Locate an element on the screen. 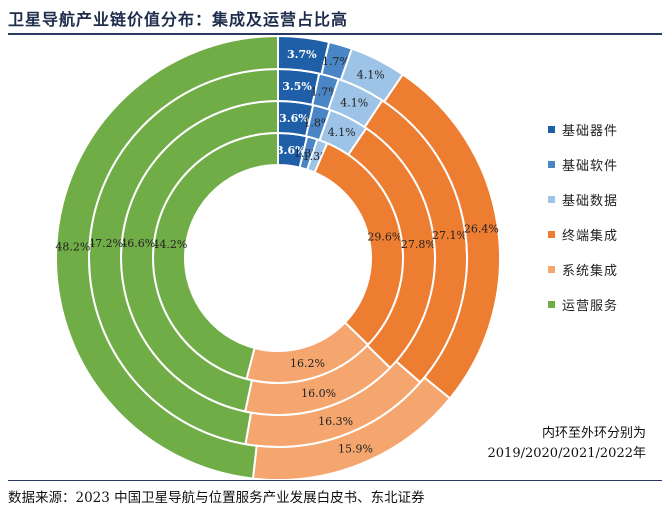 This screenshot has height=514, width=670. legend-label-basic-software: 基础软件 is located at coordinates (590, 166).